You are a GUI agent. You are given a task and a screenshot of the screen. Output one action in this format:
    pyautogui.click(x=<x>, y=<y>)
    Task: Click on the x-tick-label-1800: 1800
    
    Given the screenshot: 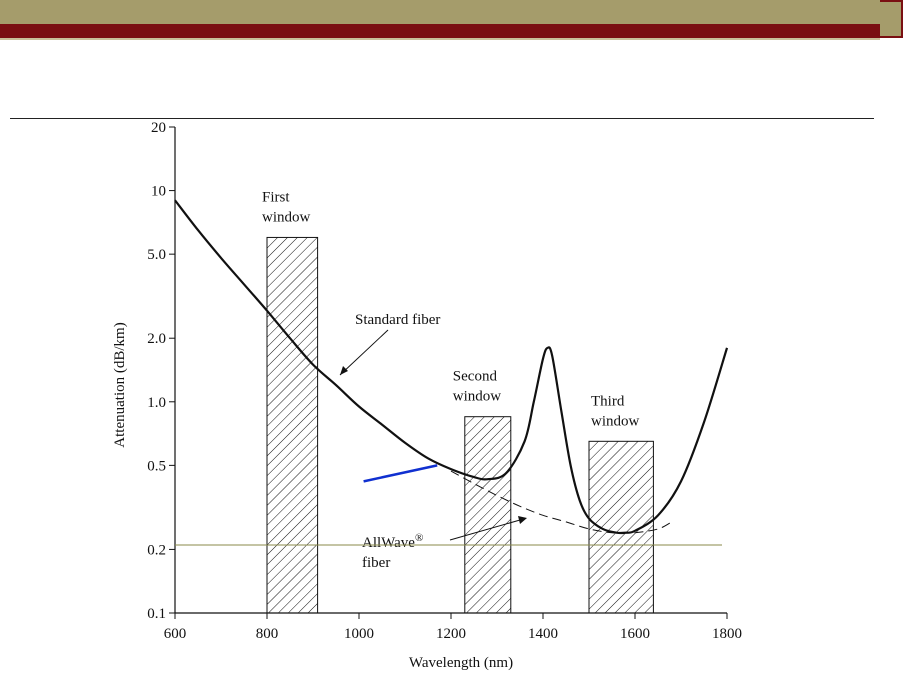 What is the action you would take?
    pyautogui.click(x=727, y=634)
    